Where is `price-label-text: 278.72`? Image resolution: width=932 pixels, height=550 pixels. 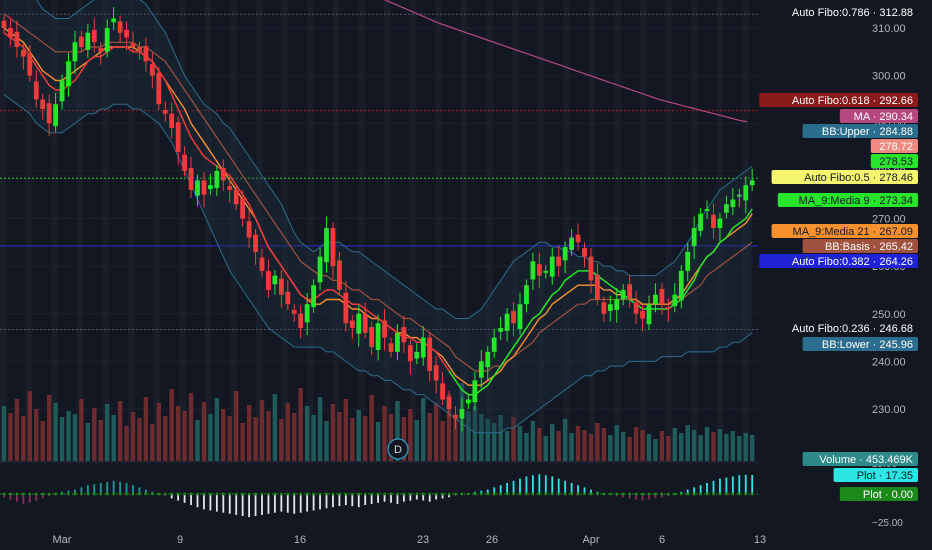
price-label-text: 278.72 is located at coordinates (896, 147).